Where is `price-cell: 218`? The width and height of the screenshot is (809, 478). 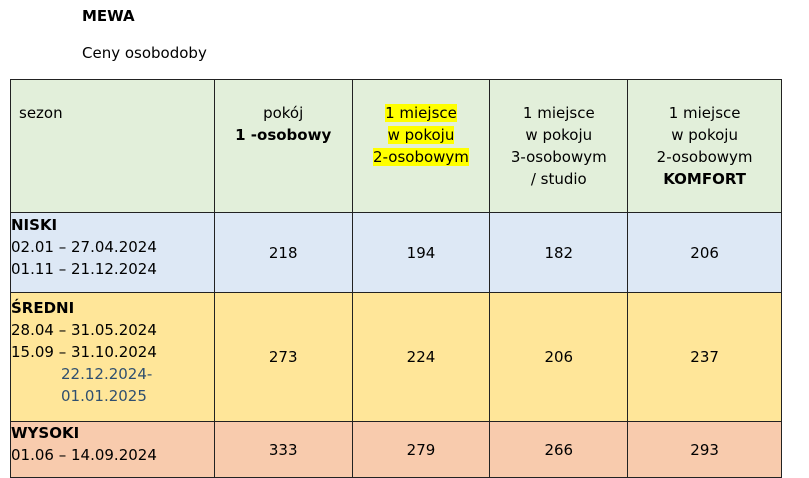
price-cell: 218 is located at coordinates (283, 252).